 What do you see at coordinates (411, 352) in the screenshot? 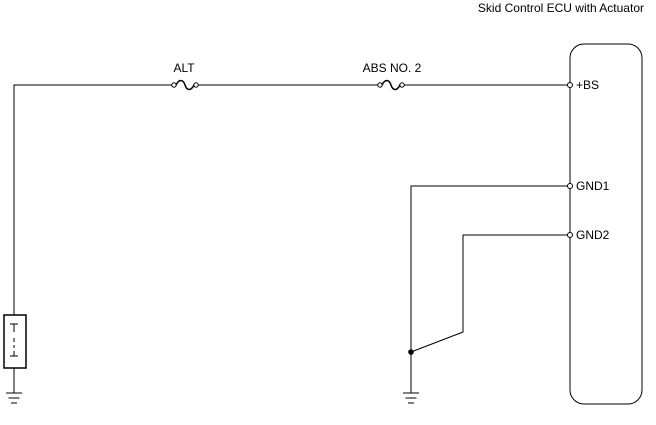
I see `junction-dot-icon` at bounding box center [411, 352].